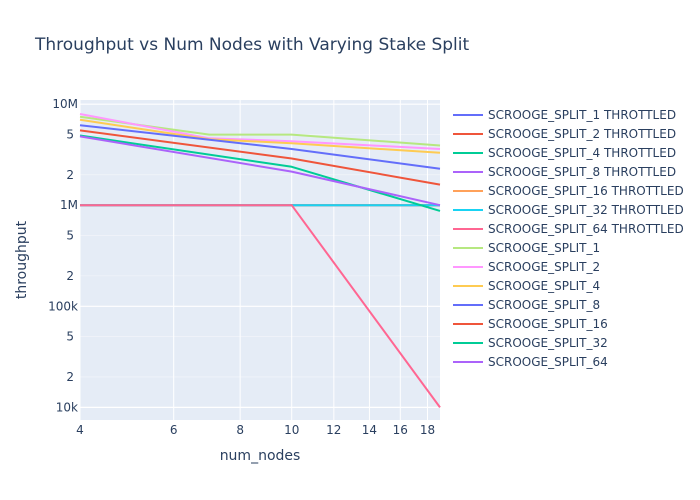 The image size is (700, 500). Describe the element at coordinates (65, 104) in the screenshot. I see `y-tick-label: 10M` at that location.